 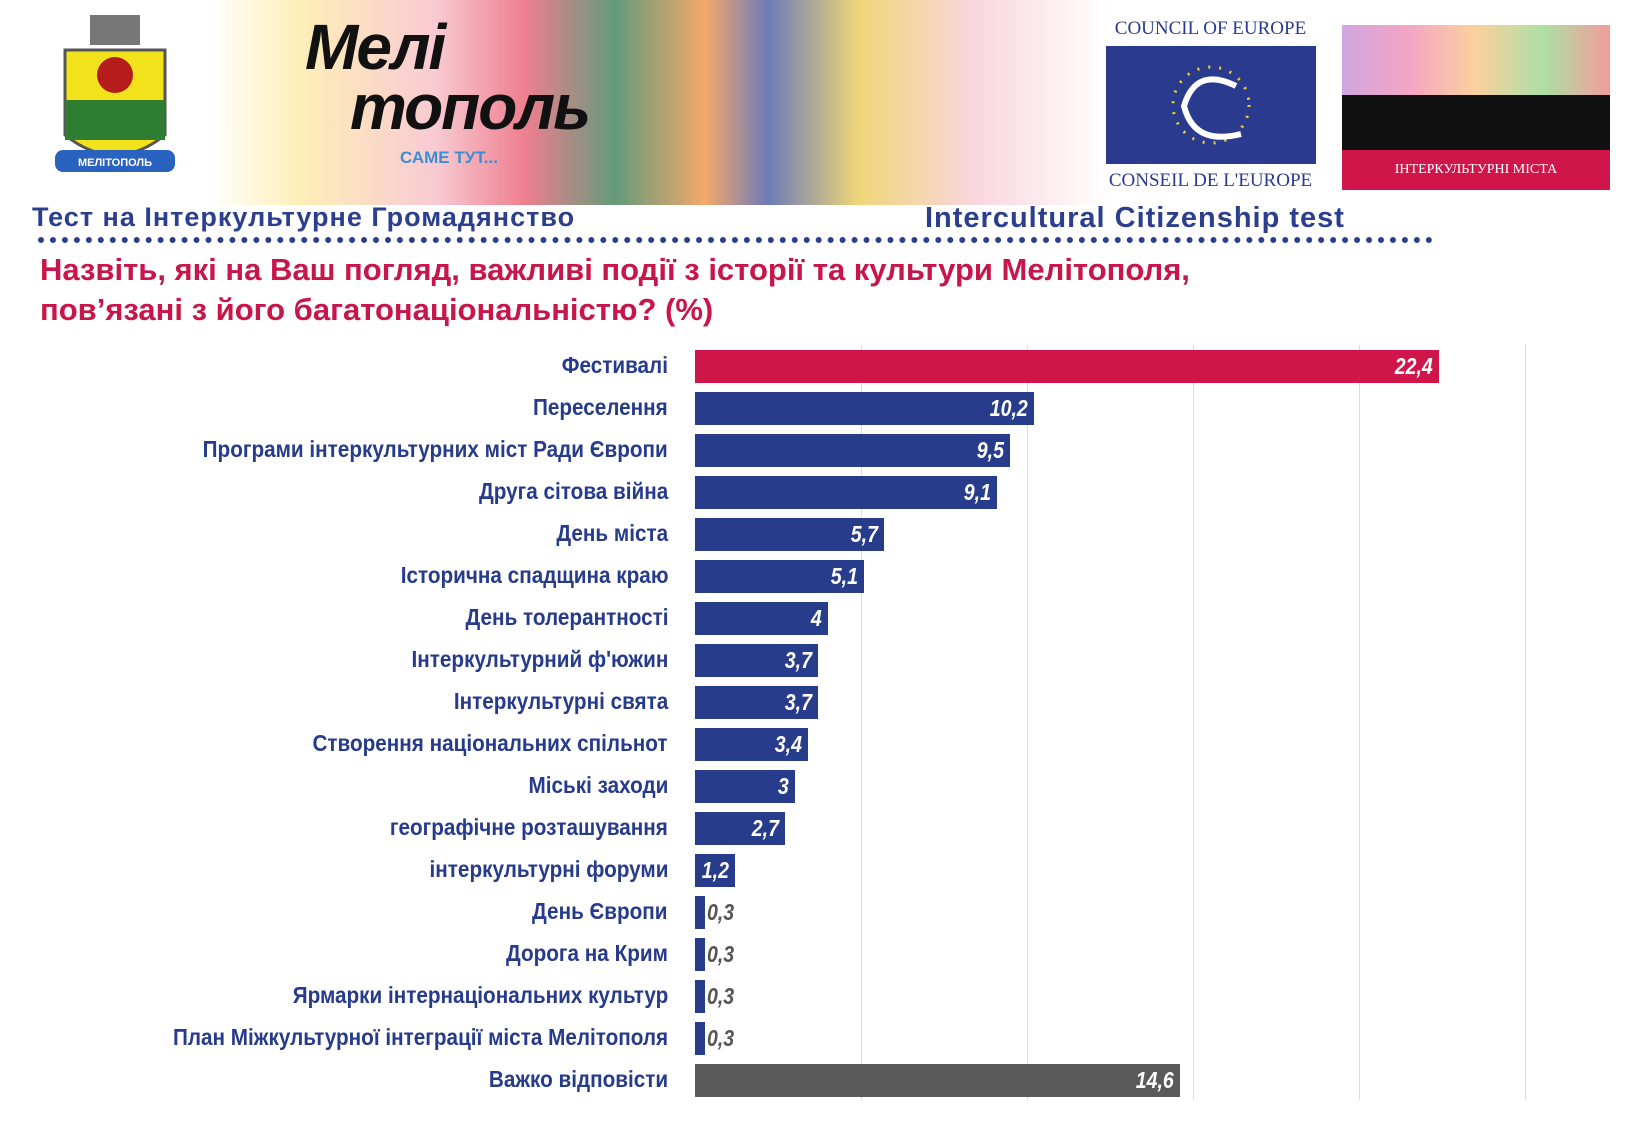 I want to click on category-label: Ярмарки інтернаціональних культур, so click(x=480, y=995).